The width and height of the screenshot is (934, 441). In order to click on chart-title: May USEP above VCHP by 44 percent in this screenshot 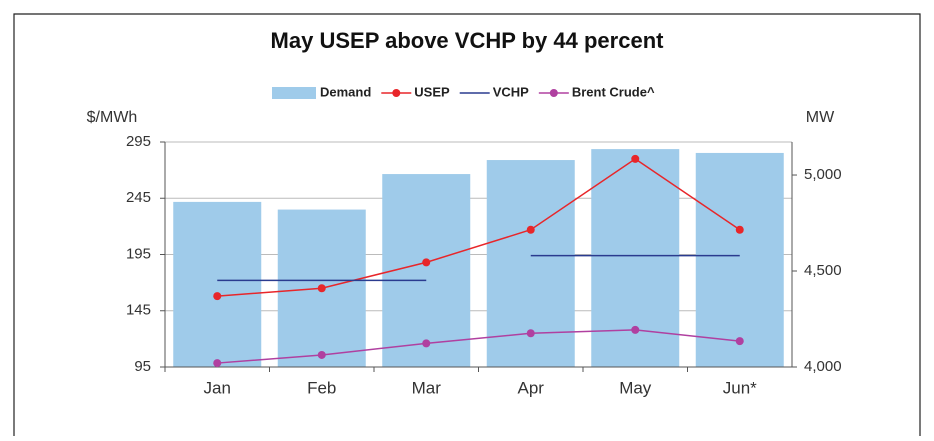, I will do `click(468, 40)`.